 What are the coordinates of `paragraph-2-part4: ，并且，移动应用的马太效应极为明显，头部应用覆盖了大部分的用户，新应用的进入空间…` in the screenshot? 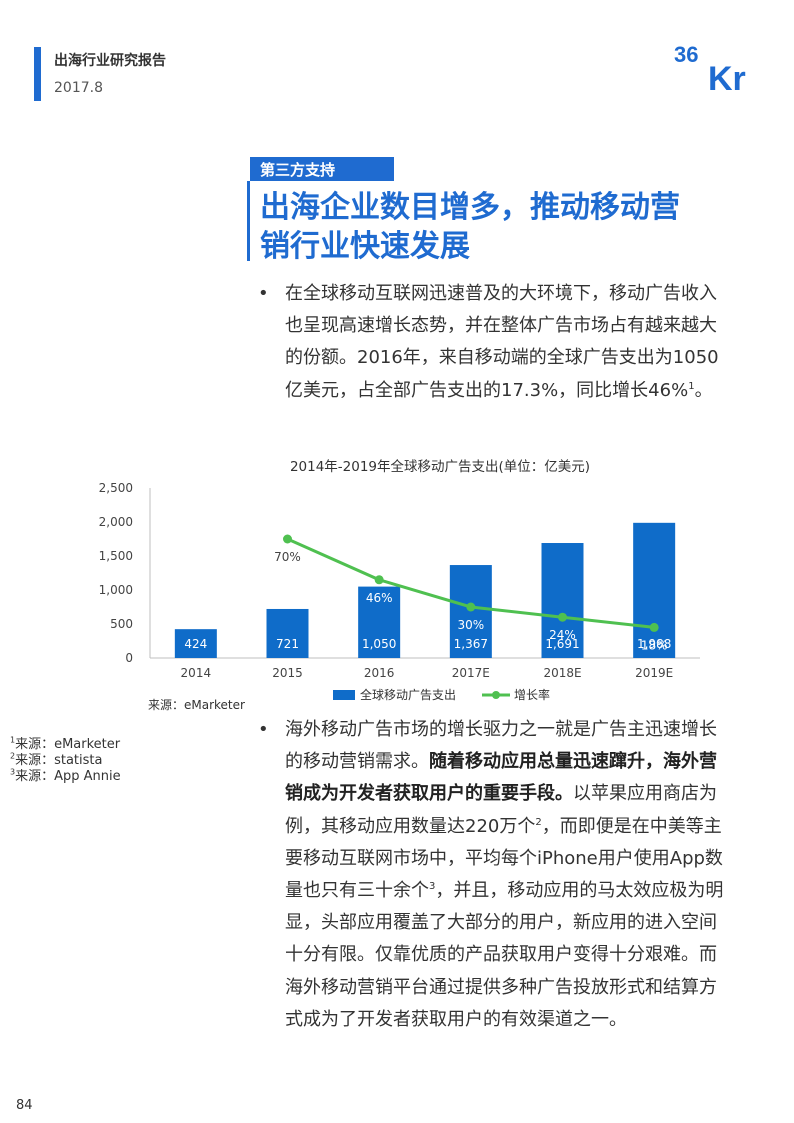 It's located at (504, 955).